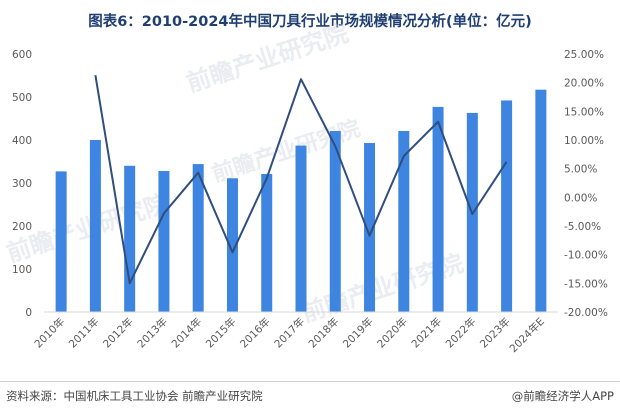  I want to click on footer: 资料来源：中国机床工具工业协会 前瞻产业研究院 @前瞻经济学人APP, so click(310, 395).